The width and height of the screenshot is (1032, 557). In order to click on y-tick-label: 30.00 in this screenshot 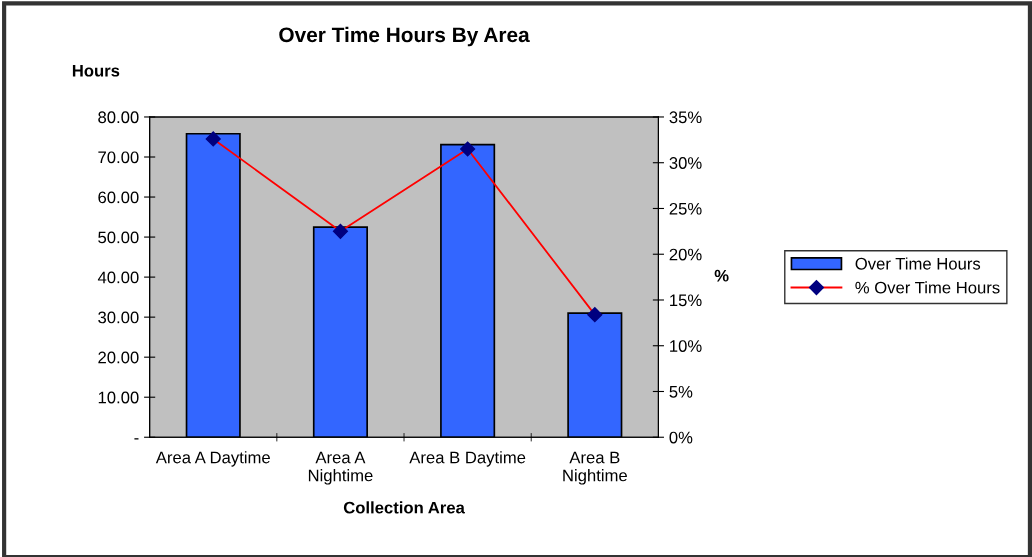, I will do `click(118, 317)`.